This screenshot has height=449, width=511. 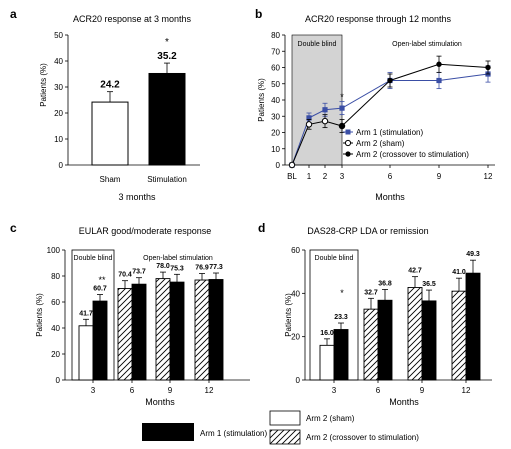 I want to click on panel-a-ytick-label-2: 20, so click(x=58, y=113).